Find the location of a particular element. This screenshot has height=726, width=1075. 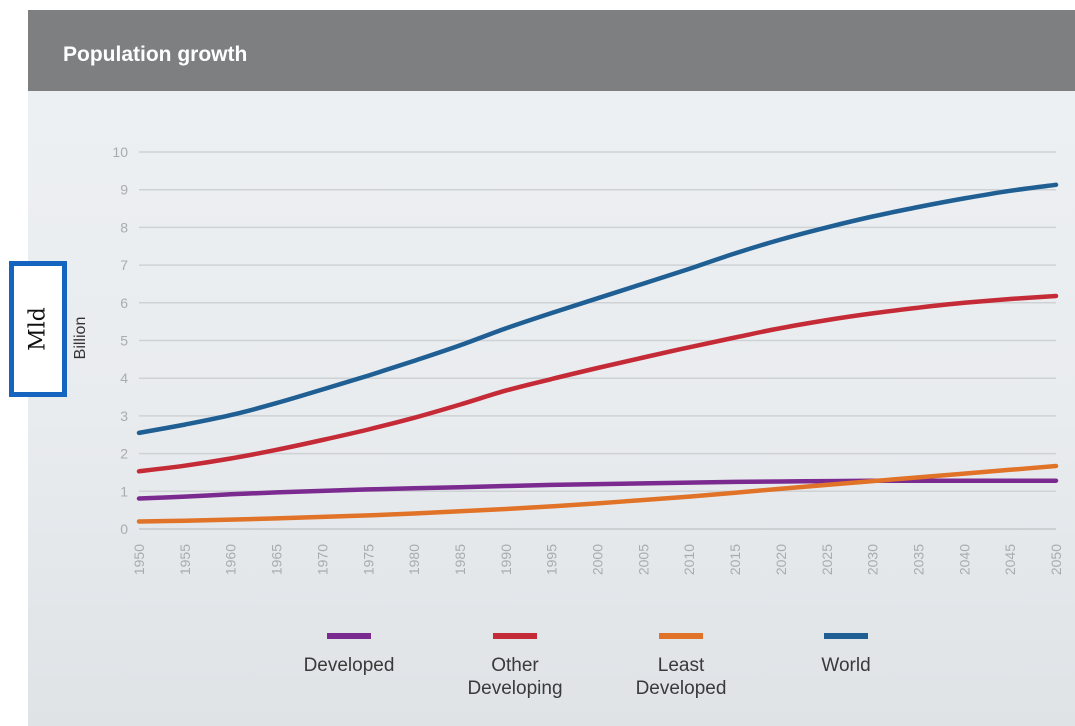

x-tick-label: 2010 is located at coordinates (689, 559).